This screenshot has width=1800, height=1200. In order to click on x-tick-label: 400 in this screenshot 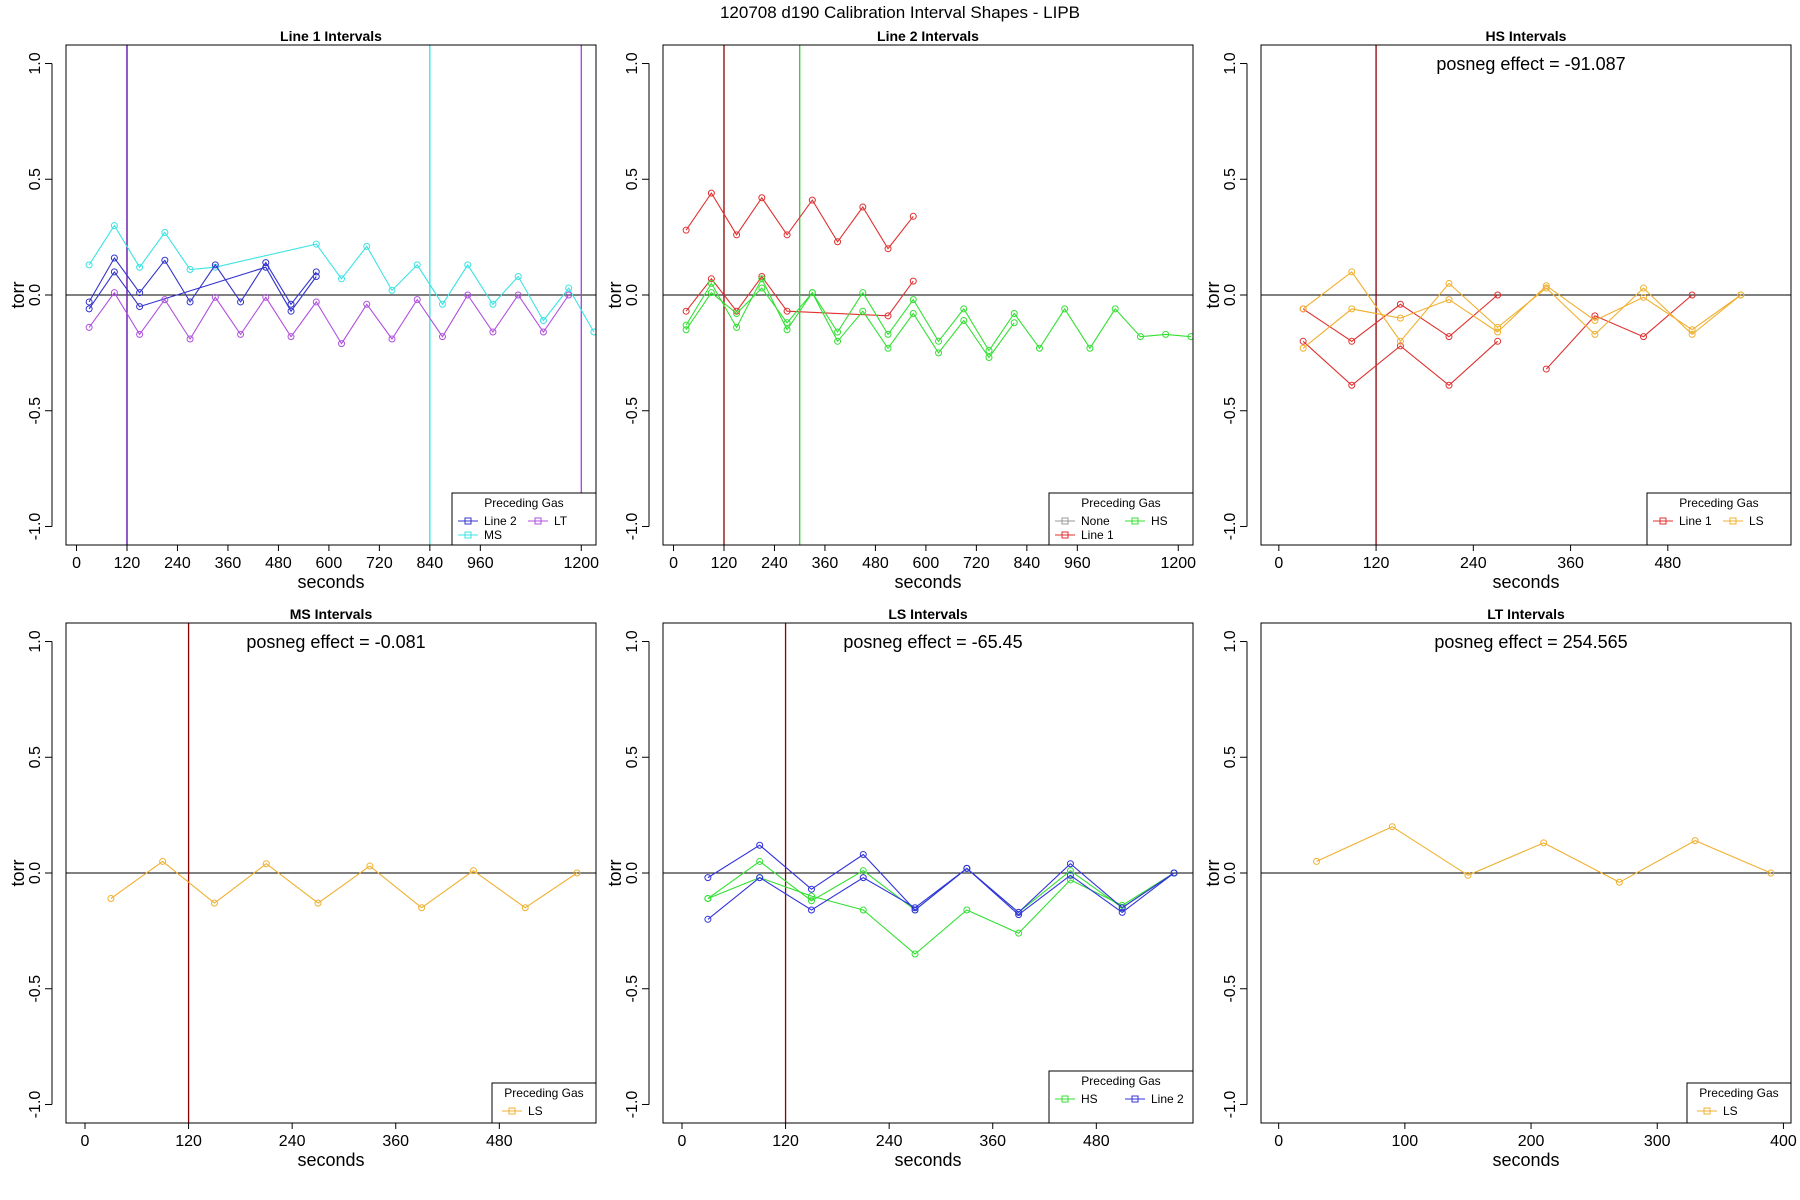, I will do `click(1783, 1141)`.